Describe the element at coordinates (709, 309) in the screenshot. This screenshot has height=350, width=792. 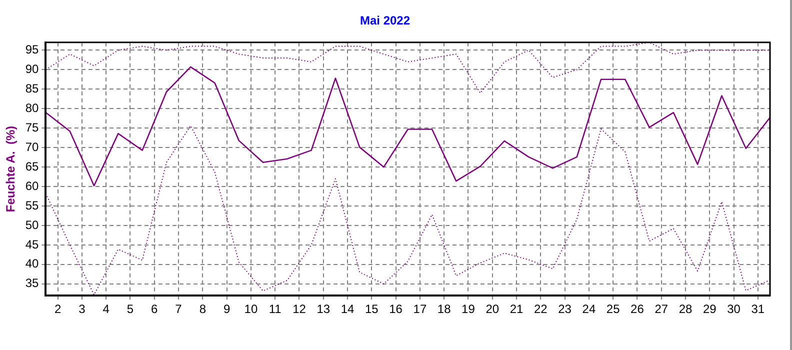
I see `x-tick-label: 29` at that location.